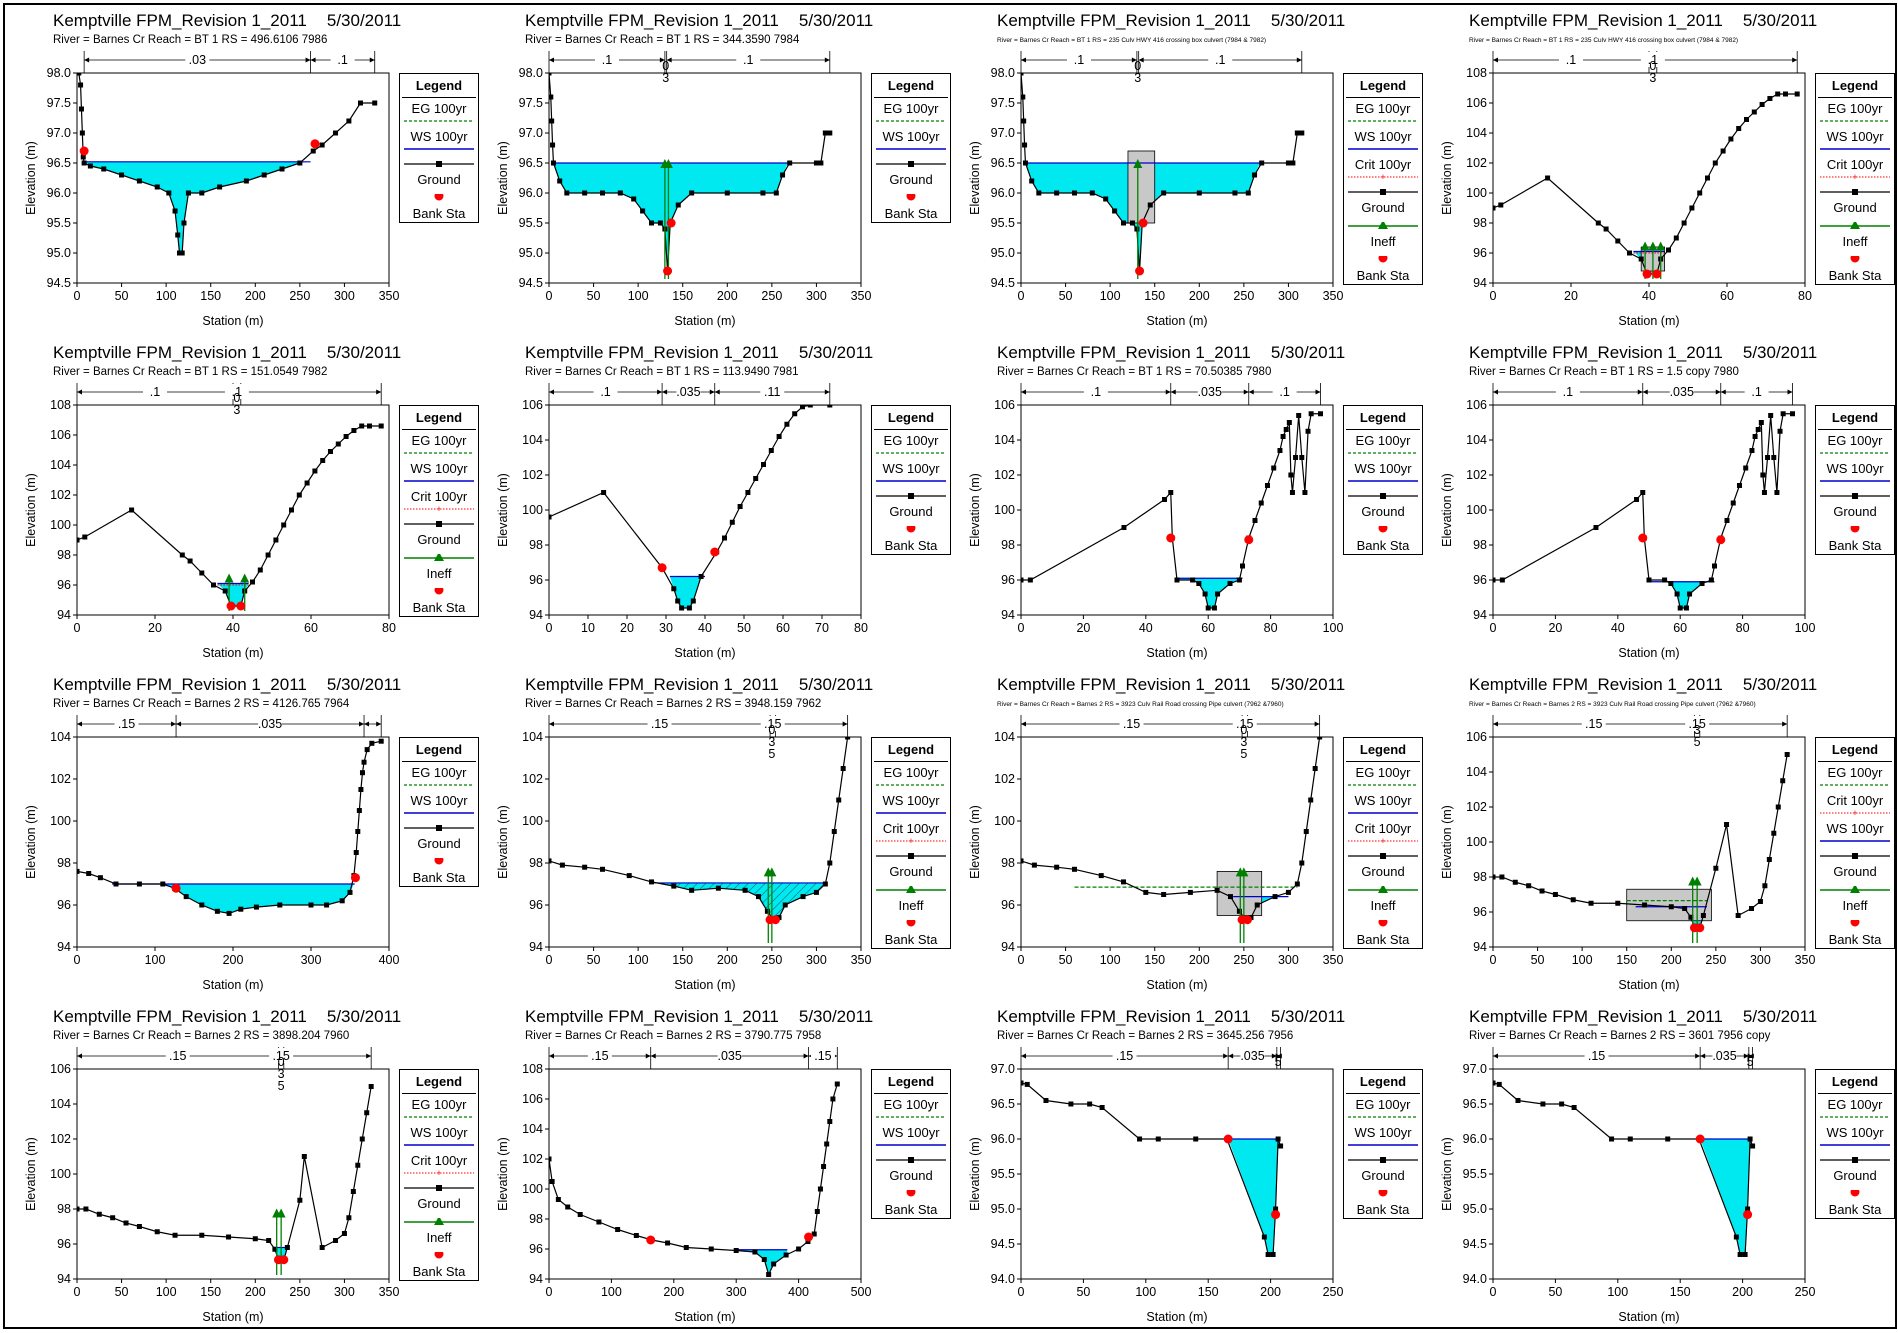 The height and width of the screenshot is (1333, 1898). I want to click on legend-ineff-marker, so click(439, 557).